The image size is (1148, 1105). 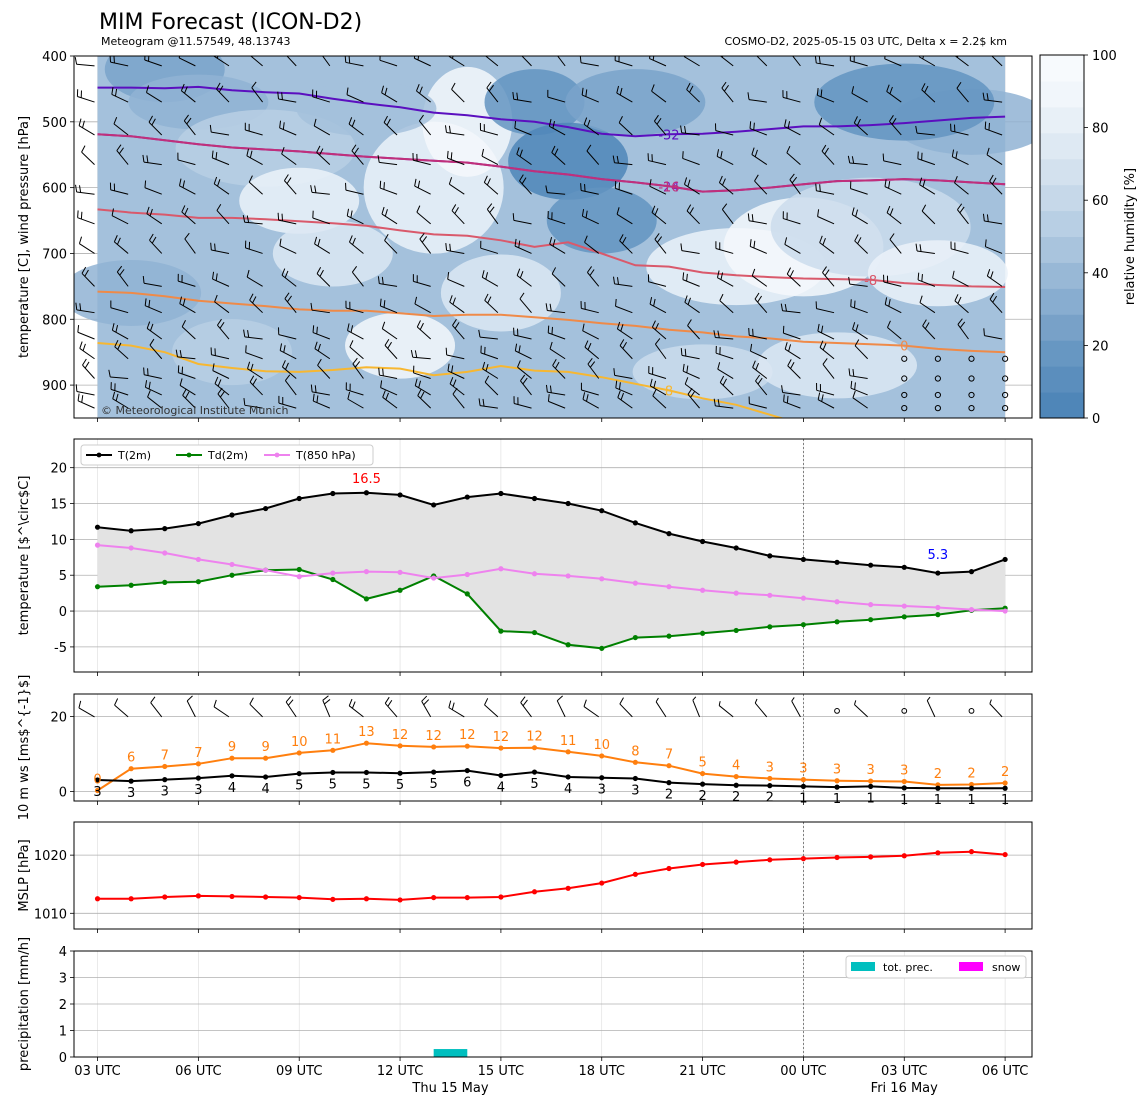 I want to click on wind-scale-label: 1, so click(x=871, y=798).